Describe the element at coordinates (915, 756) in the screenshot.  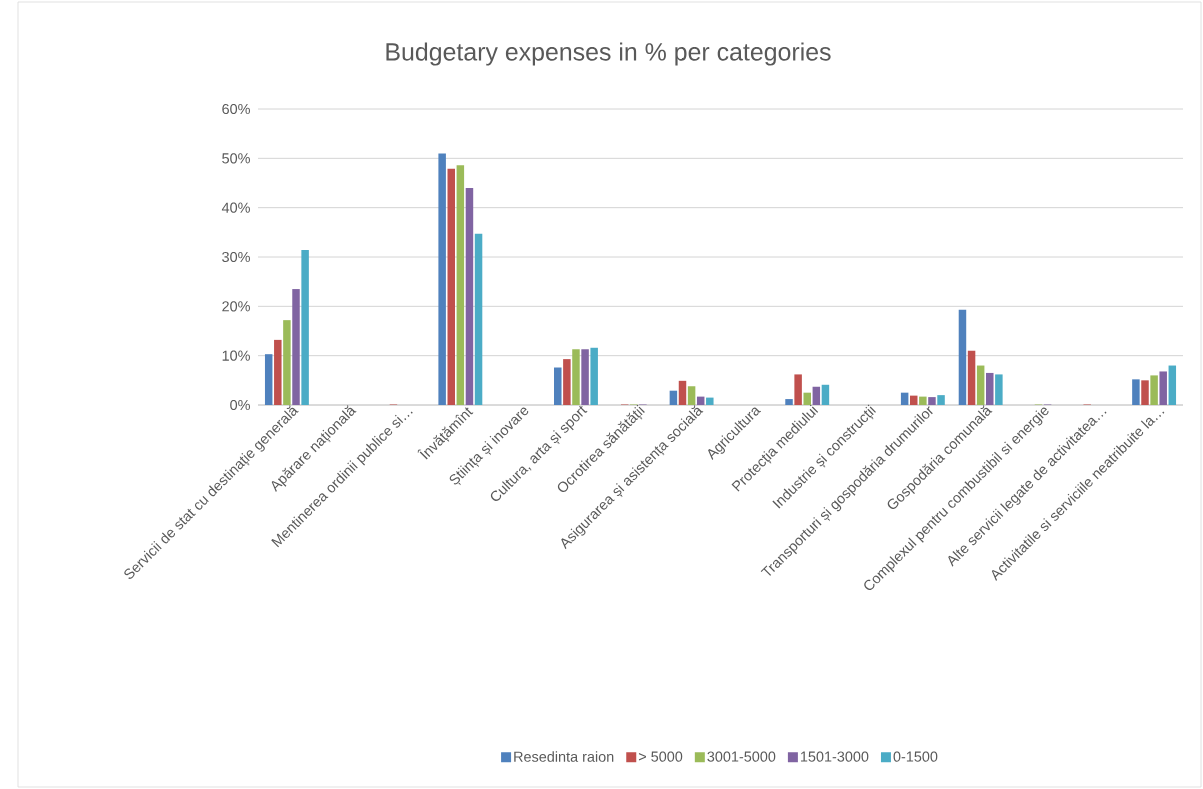
I see `legend-label: 0-1500` at that location.